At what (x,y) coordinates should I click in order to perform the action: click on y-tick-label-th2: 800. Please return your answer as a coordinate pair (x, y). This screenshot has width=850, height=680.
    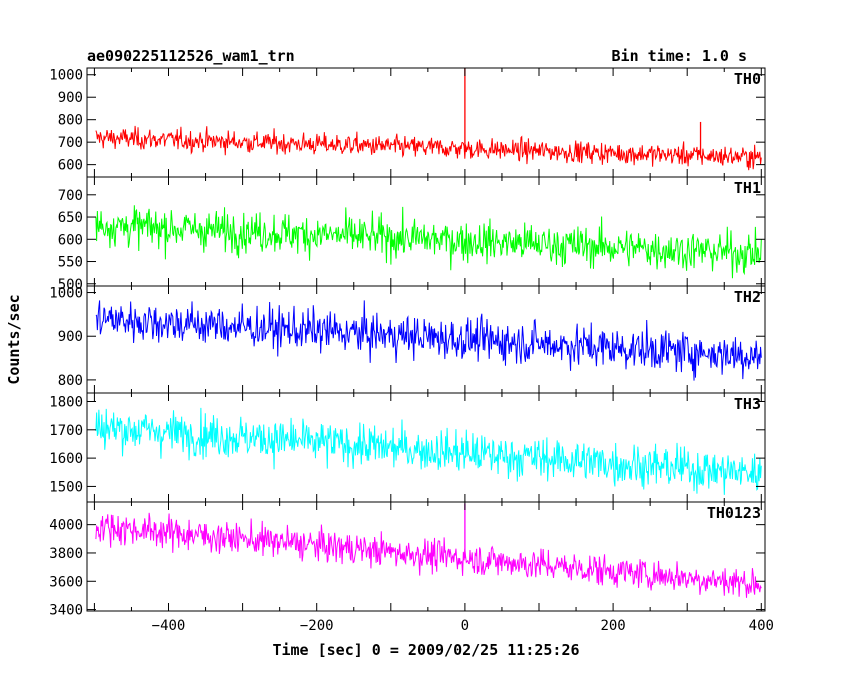
    Looking at the image, I should click on (70, 381).